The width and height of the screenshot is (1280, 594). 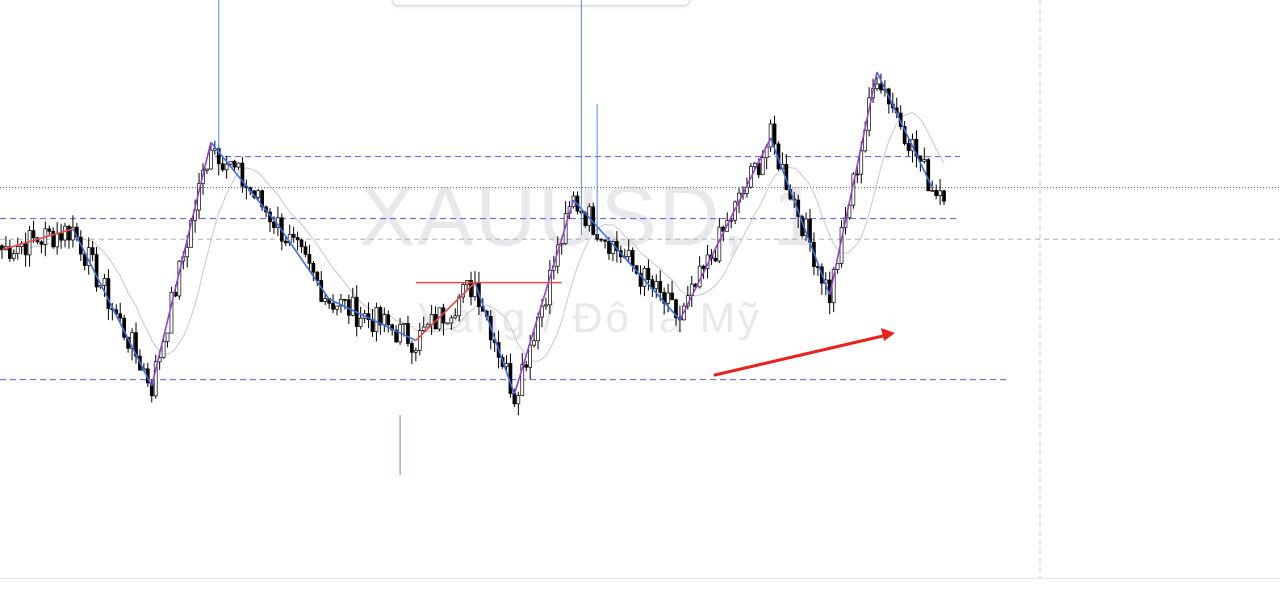 I want to click on trend-arrow-head, so click(x=888, y=334).